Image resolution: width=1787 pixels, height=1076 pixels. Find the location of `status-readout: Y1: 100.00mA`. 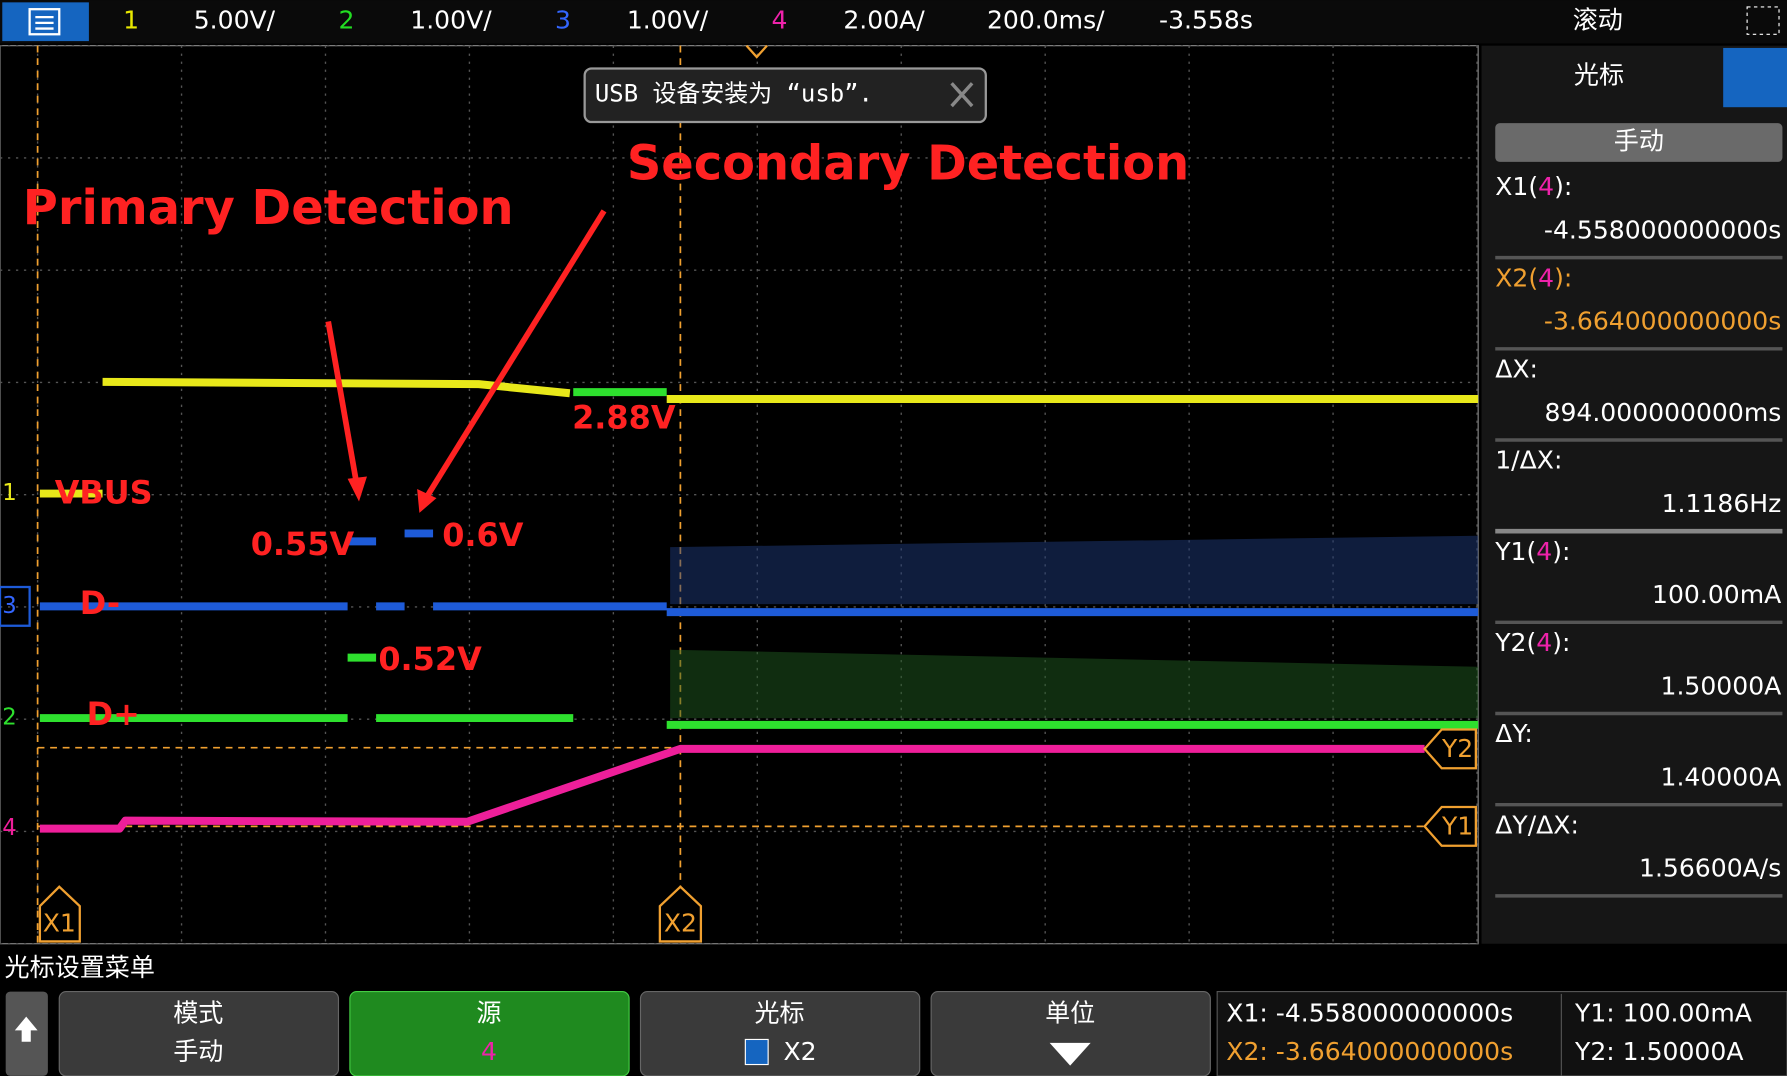

status-readout: Y1: 100.00mA is located at coordinates (1663, 1012).